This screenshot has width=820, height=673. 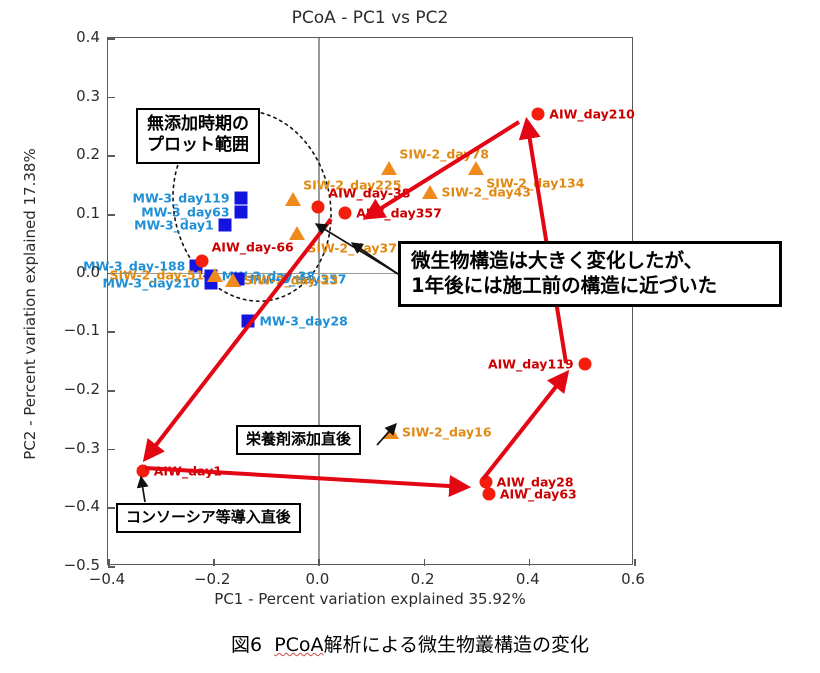 What do you see at coordinates (174, 225) in the screenshot?
I see `data-point-label: MW-3_day1` at bounding box center [174, 225].